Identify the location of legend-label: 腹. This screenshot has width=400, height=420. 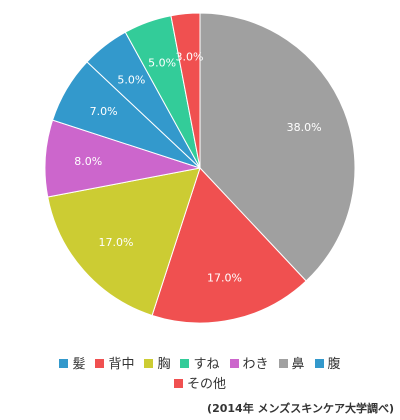
(334, 364).